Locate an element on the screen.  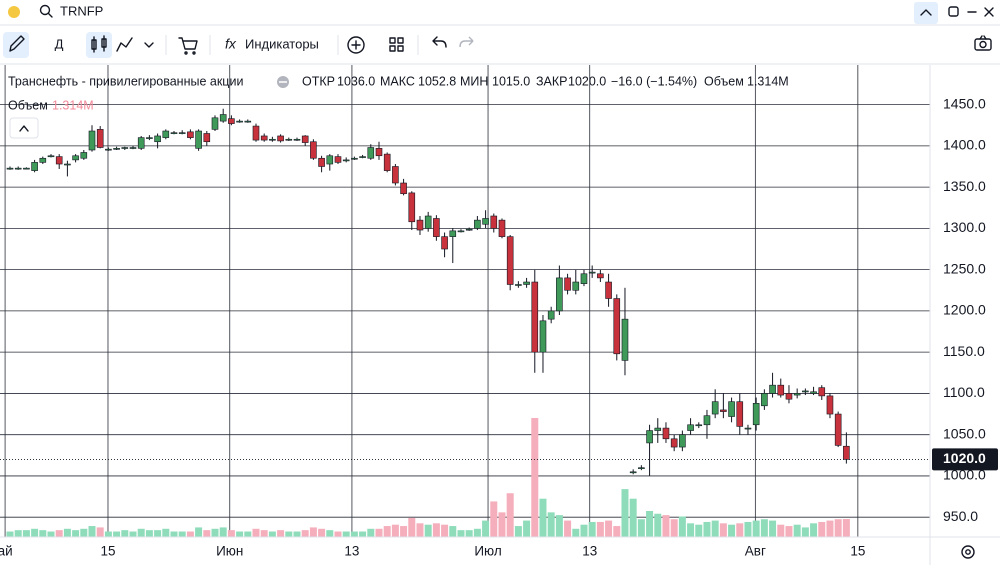
y-tick-label: 950.0 is located at coordinates (960, 516).